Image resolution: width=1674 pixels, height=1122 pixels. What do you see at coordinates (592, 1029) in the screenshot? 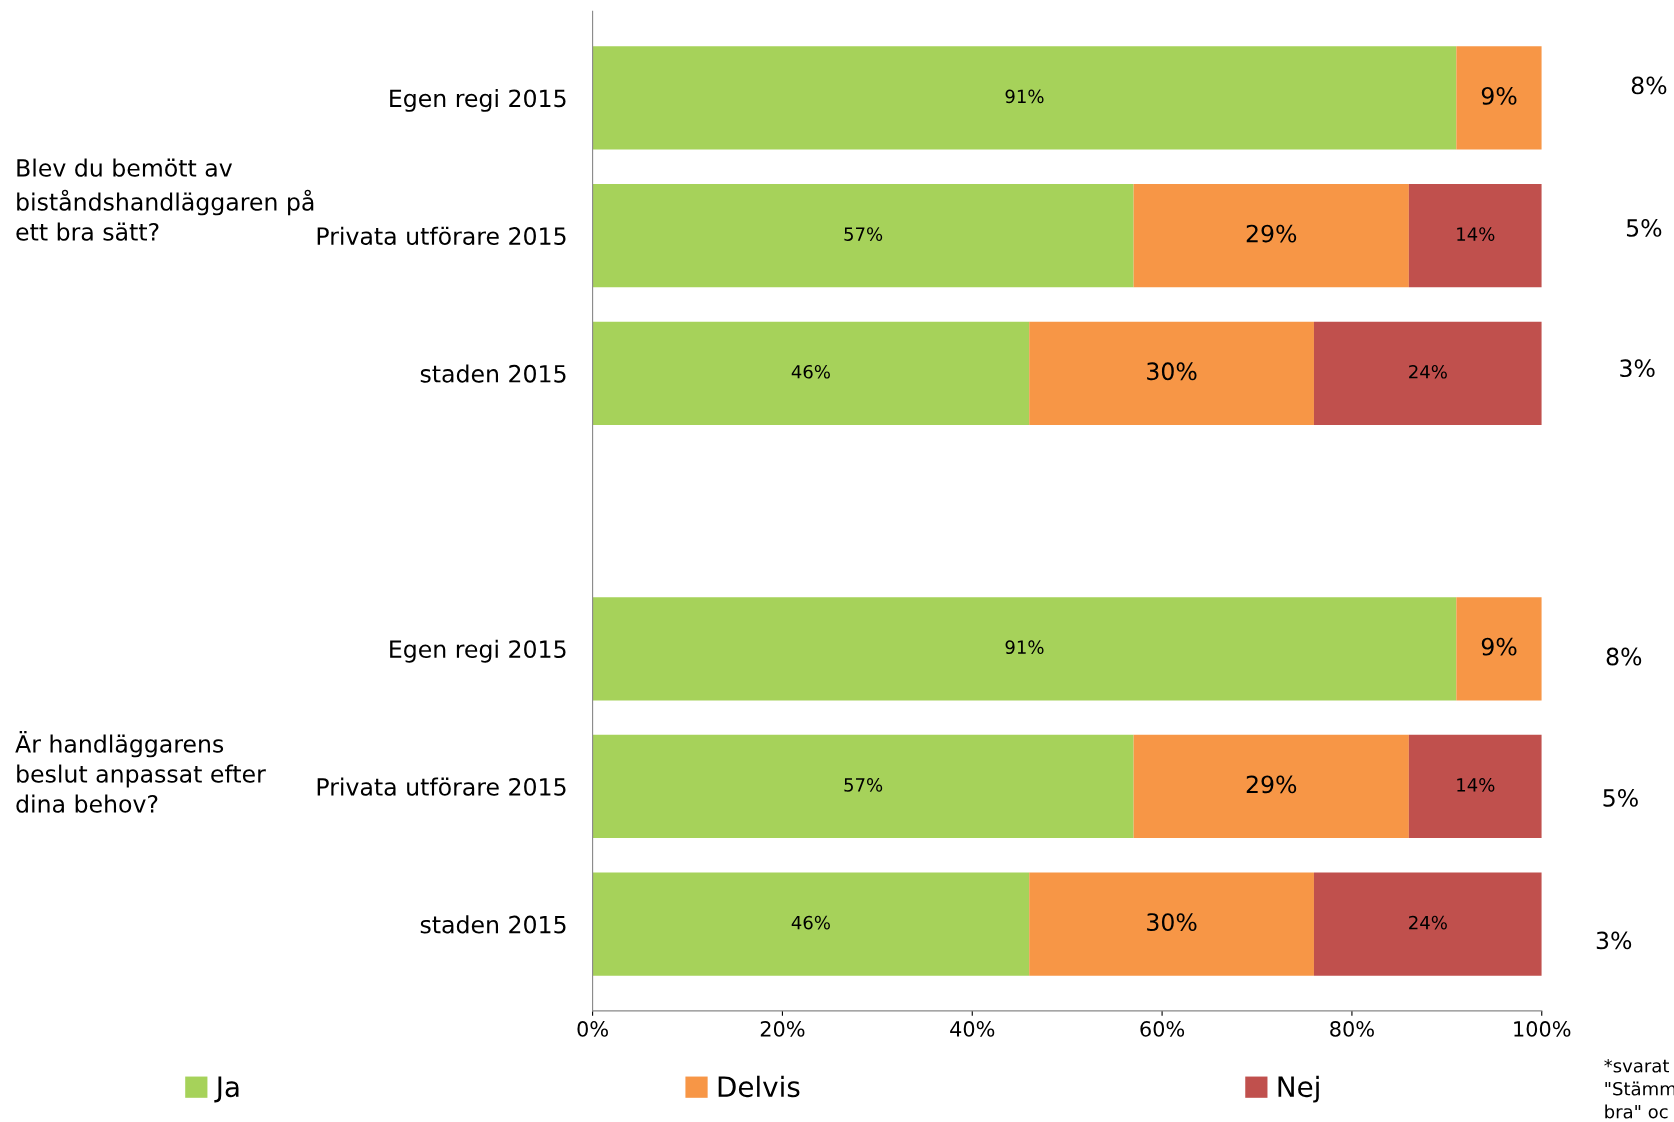
I see `x-tick-label: 0%` at bounding box center [592, 1029].